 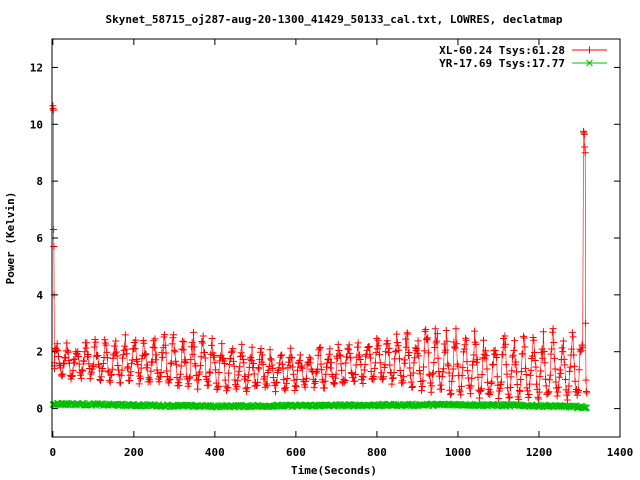 What do you see at coordinates (52, 452) in the screenshot?
I see `x-tick-label: 0` at bounding box center [52, 452].